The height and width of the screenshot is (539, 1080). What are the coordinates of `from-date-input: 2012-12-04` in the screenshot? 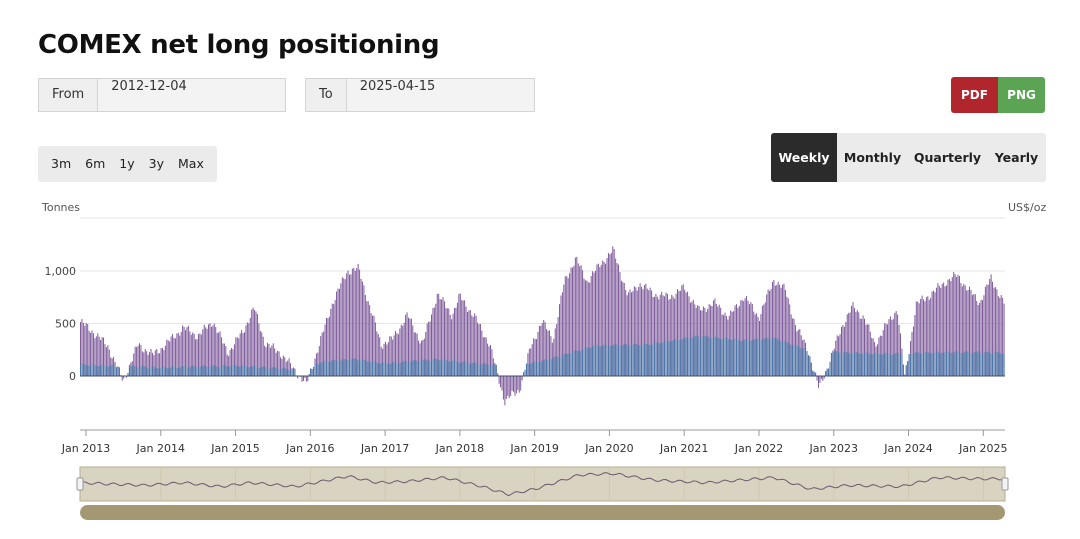 It's located at (191, 95).